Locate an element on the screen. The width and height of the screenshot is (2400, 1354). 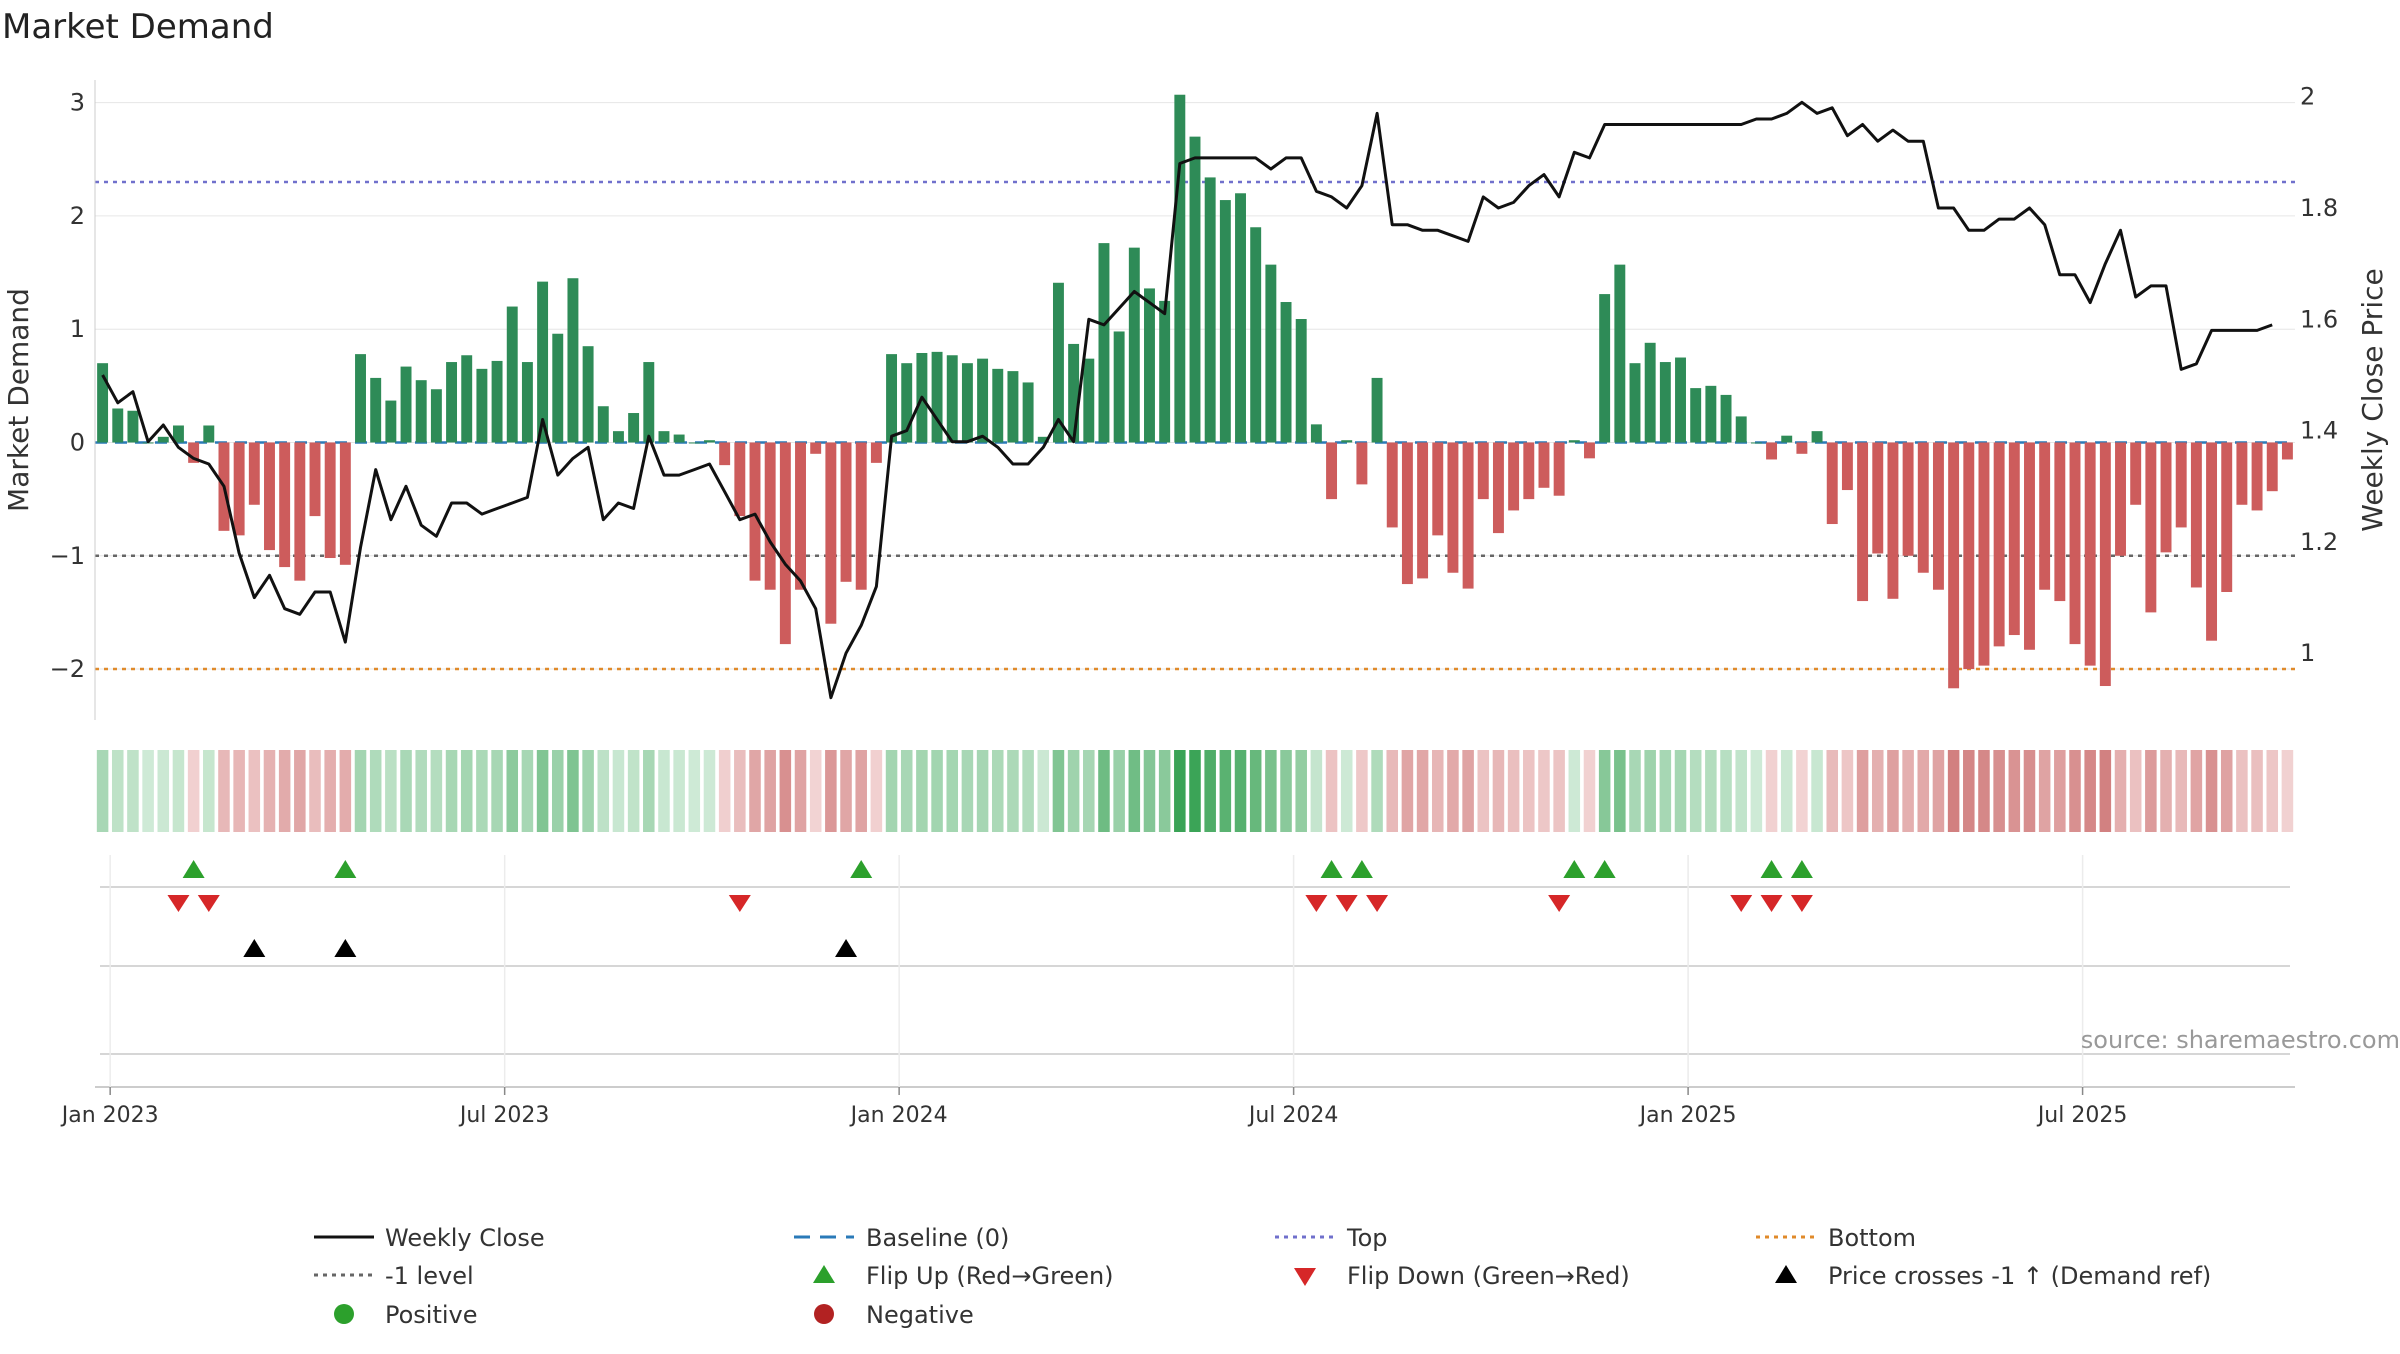
legend-item-minus-one: -1 level is located at coordinates (394, 1276).